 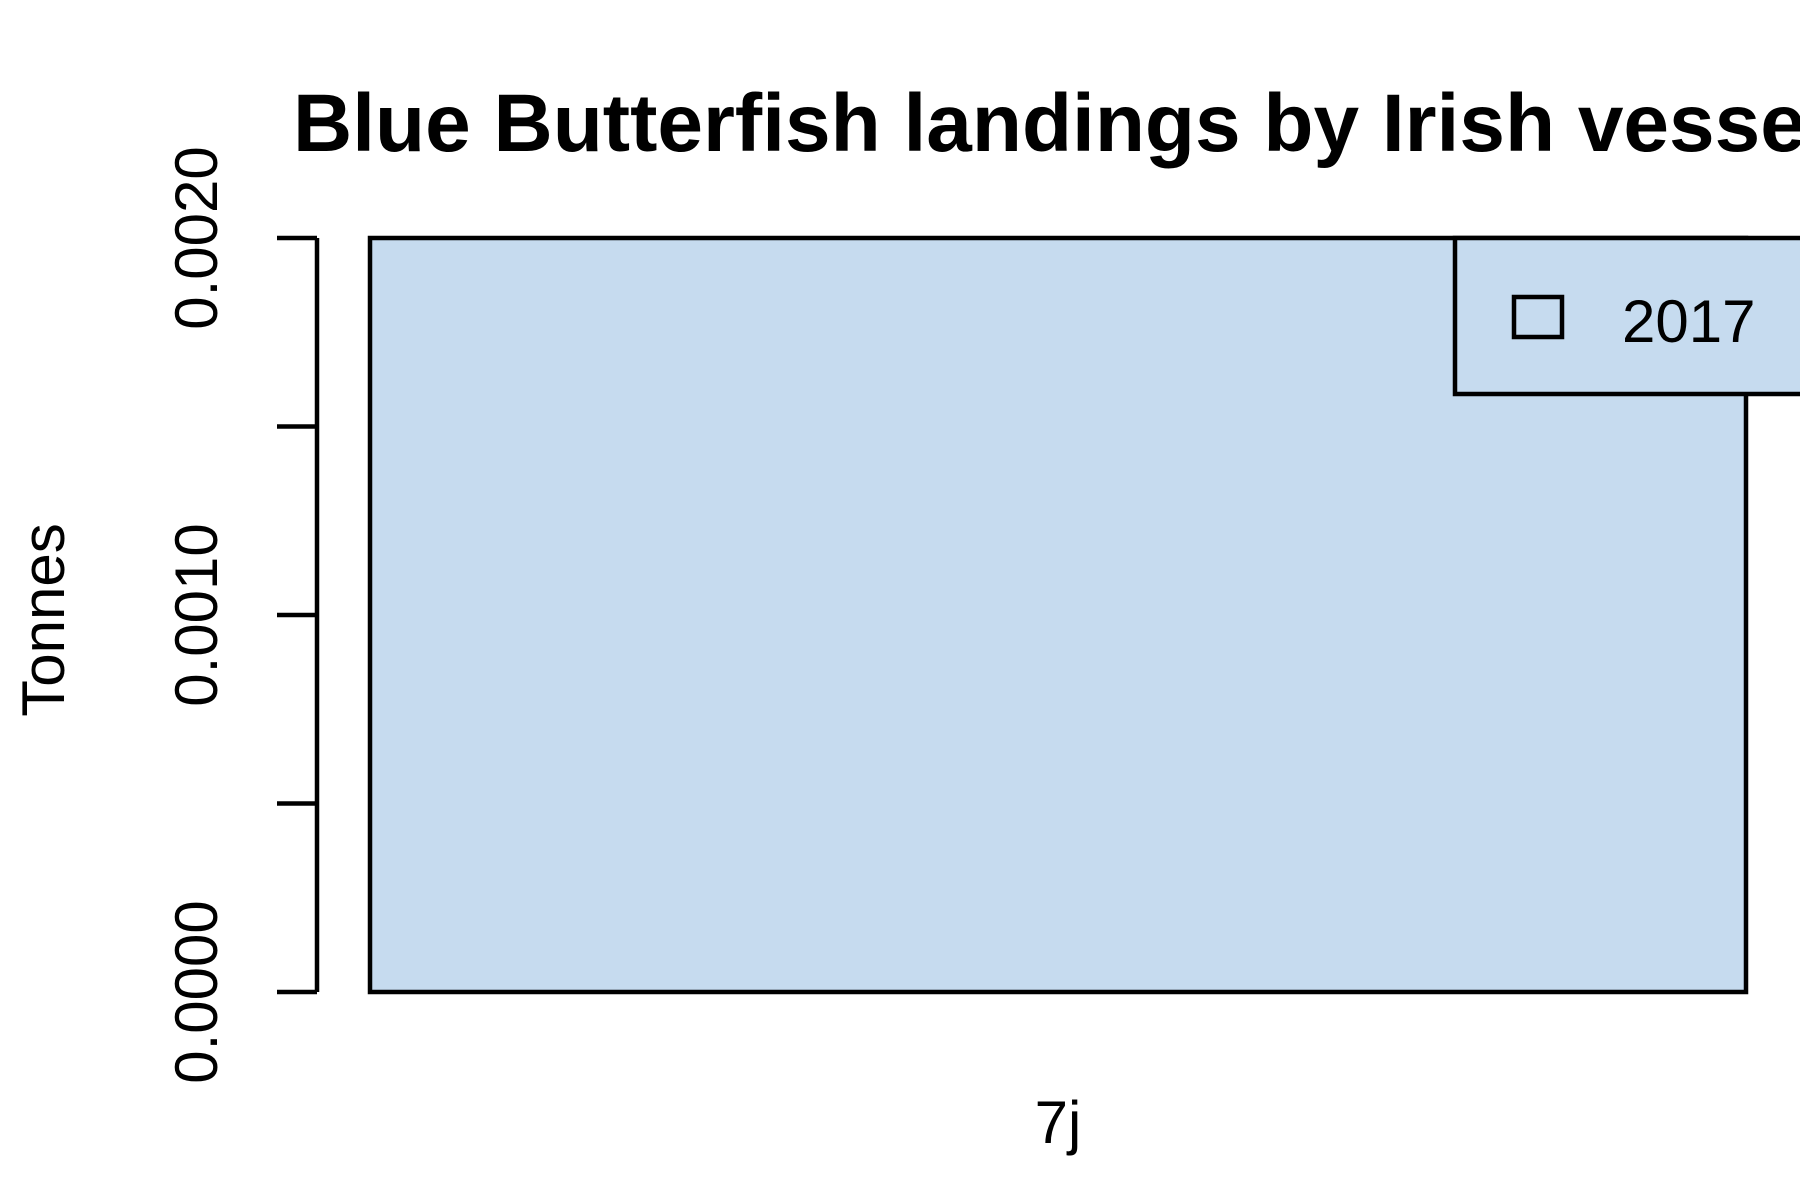 I want to click on legend-key-2017, so click(x=1538, y=317).